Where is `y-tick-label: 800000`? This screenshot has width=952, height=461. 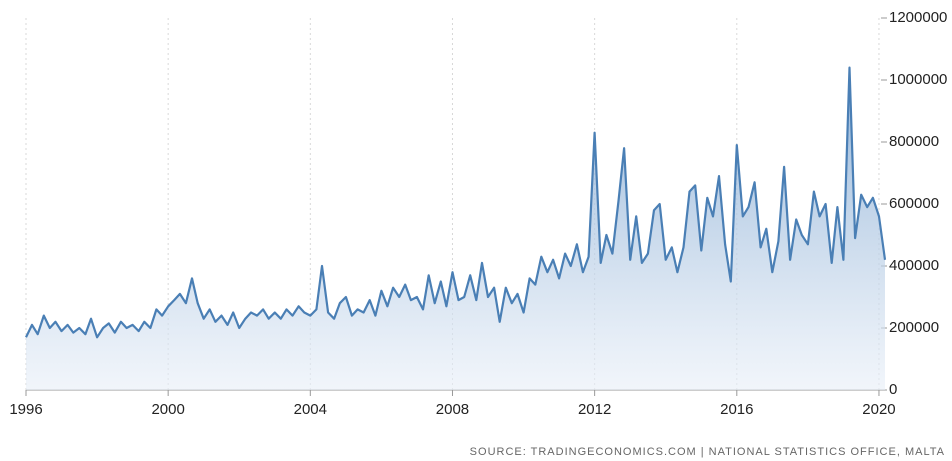 y-tick-label: 800000 is located at coordinates (914, 141).